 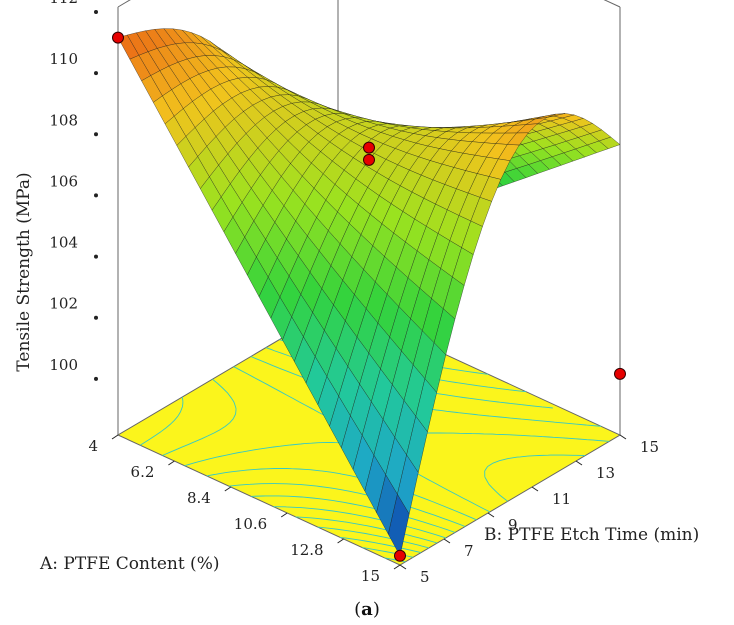 I want to click on z-tick-label-2: 104, so click(x=63, y=243).